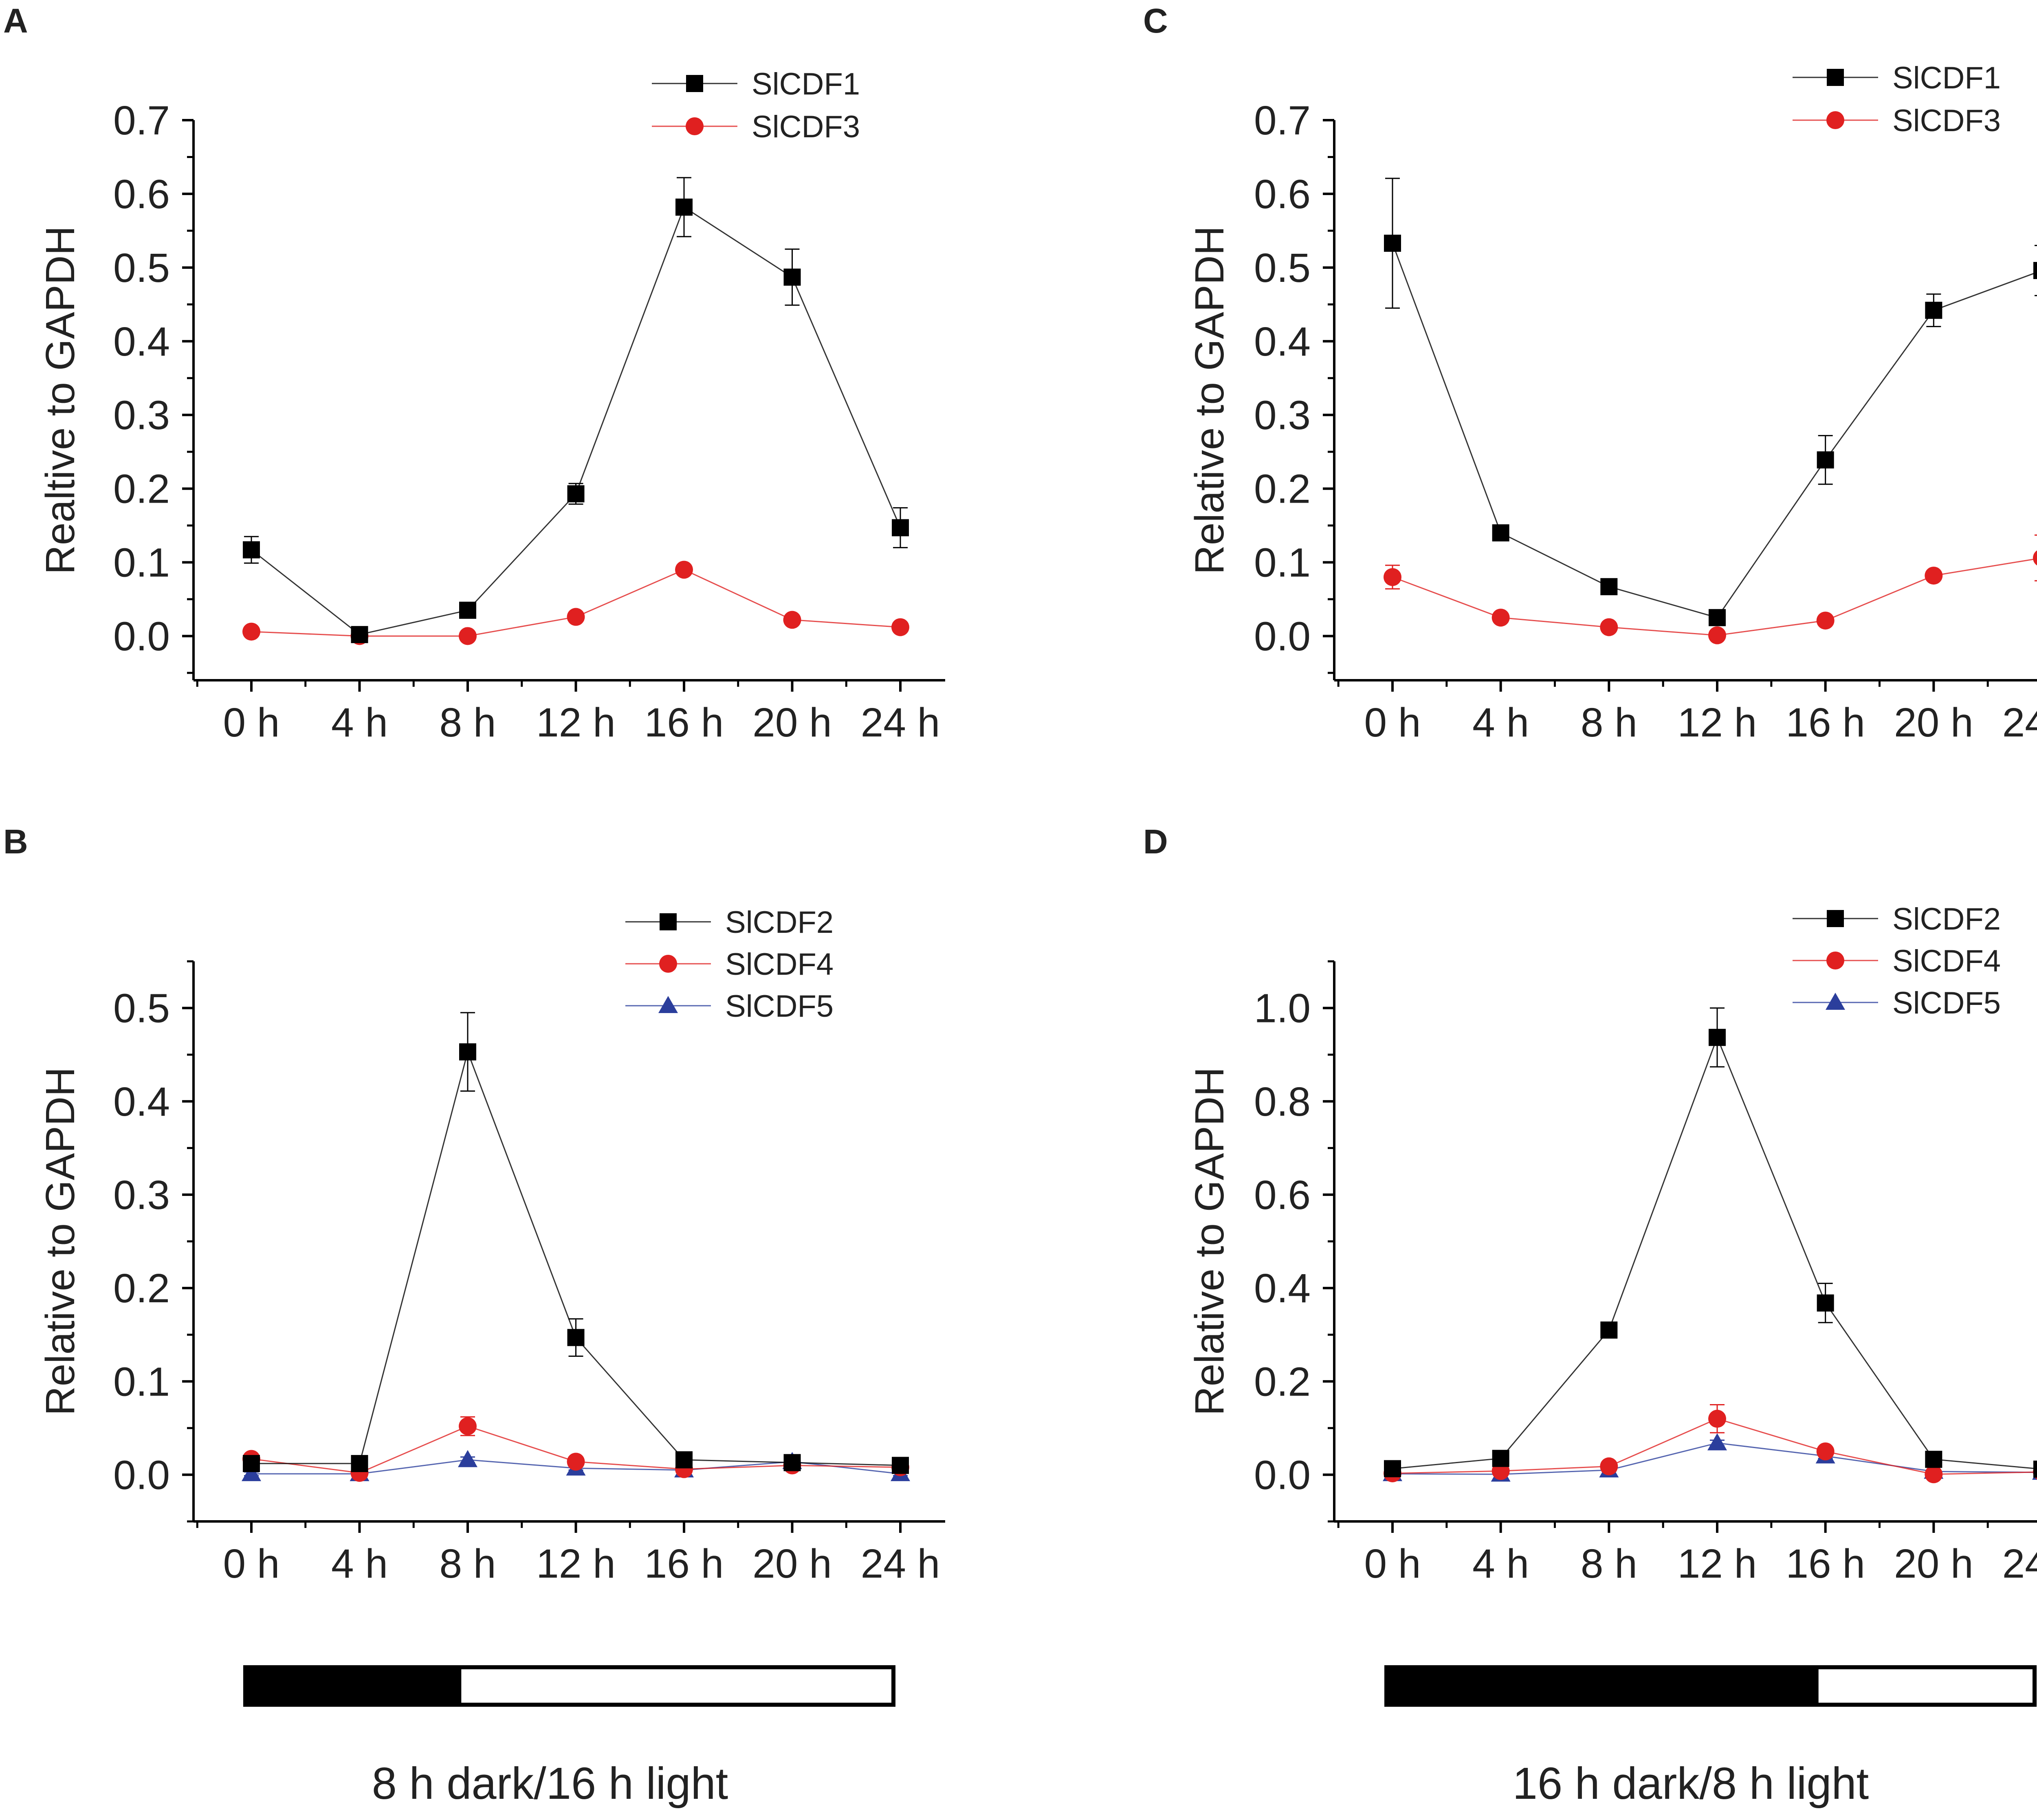 This screenshot has height=1820, width=2037. I want to click on y-tick-label: 0.4, so click(1282, 342).